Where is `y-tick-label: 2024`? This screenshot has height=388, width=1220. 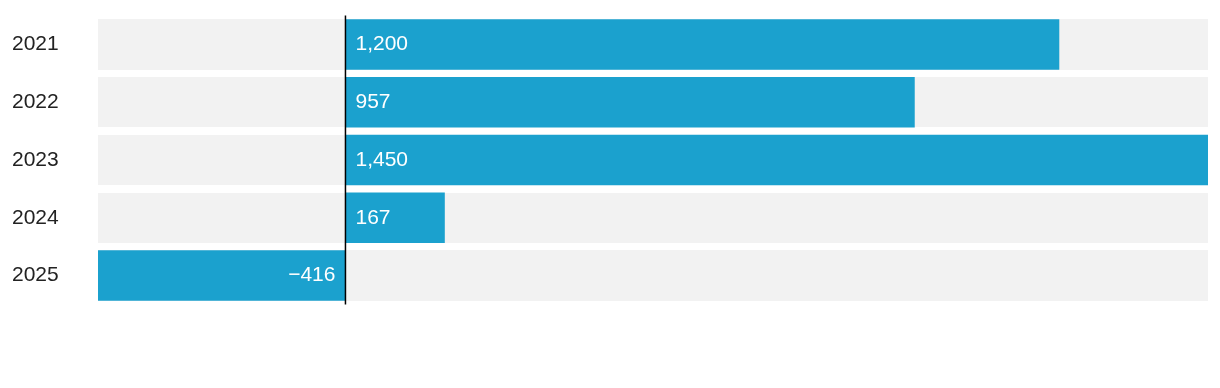
y-tick-label: 2024 is located at coordinates (36, 216).